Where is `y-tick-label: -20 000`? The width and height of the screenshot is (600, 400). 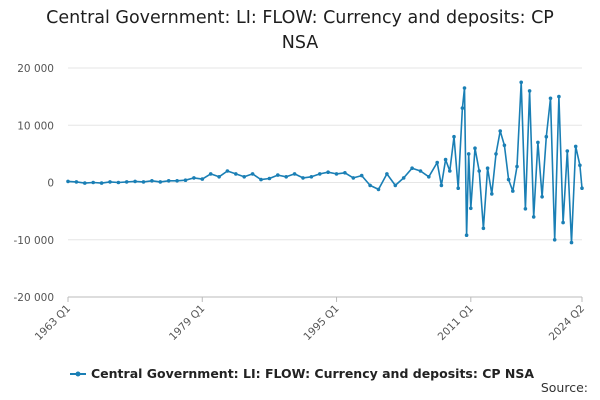
y-tick-label: -20 000 is located at coordinates (33, 298).